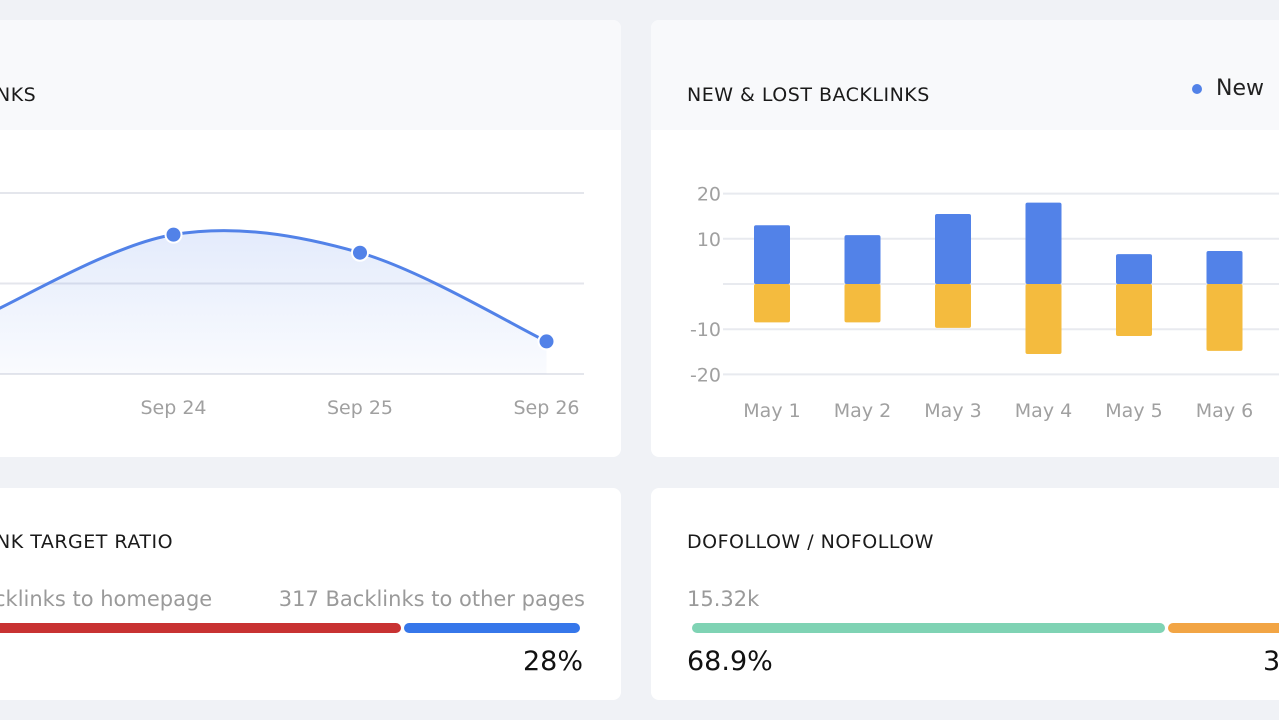 This screenshot has width=1279, height=720. Describe the element at coordinates (952, 411) in the screenshot. I see `x-tick-label: May 3` at that location.